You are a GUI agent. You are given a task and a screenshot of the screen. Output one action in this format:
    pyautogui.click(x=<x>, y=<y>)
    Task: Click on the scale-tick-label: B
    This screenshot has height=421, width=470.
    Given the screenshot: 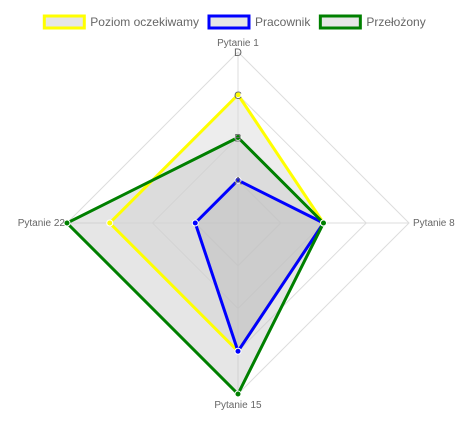 What is the action you would take?
    pyautogui.click(x=237, y=139)
    